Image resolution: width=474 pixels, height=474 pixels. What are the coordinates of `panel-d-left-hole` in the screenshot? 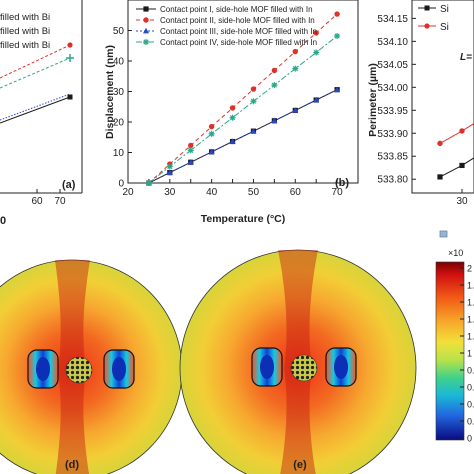 It's located at (43, 369).